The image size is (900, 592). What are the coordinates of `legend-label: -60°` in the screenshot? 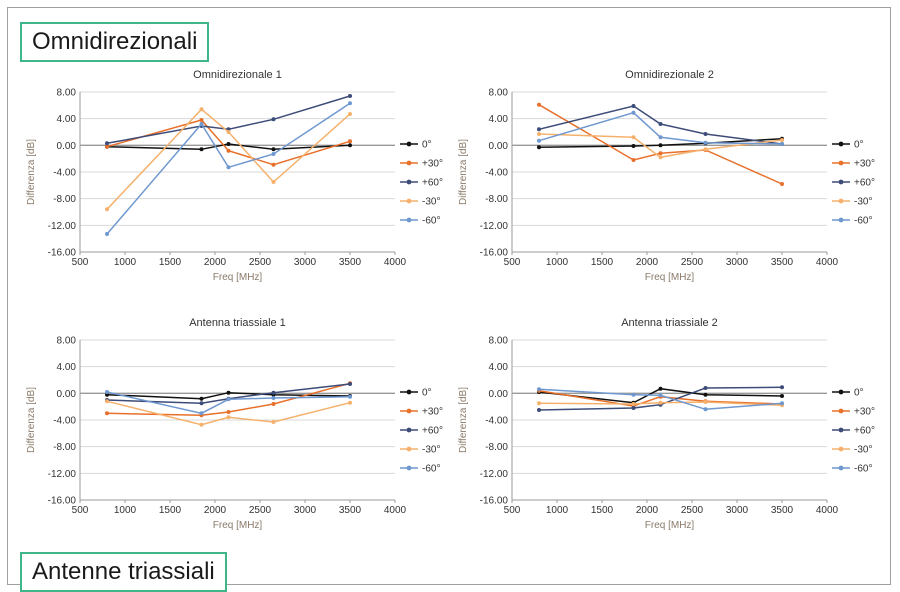 It's located at (431, 221).